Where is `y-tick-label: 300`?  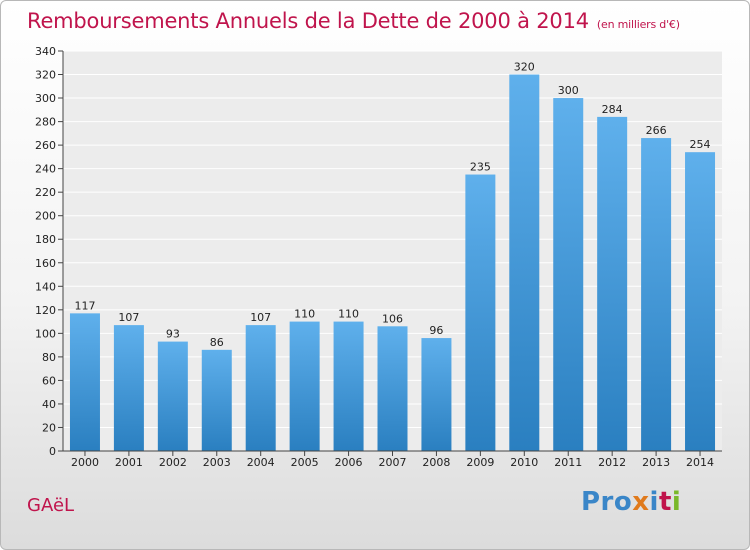 y-tick-label: 300 is located at coordinates (45, 98).